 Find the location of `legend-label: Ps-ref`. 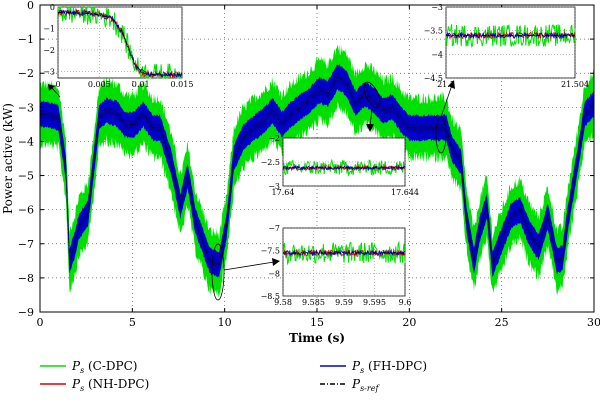

legend-label: Ps-ref is located at coordinates (365, 385).